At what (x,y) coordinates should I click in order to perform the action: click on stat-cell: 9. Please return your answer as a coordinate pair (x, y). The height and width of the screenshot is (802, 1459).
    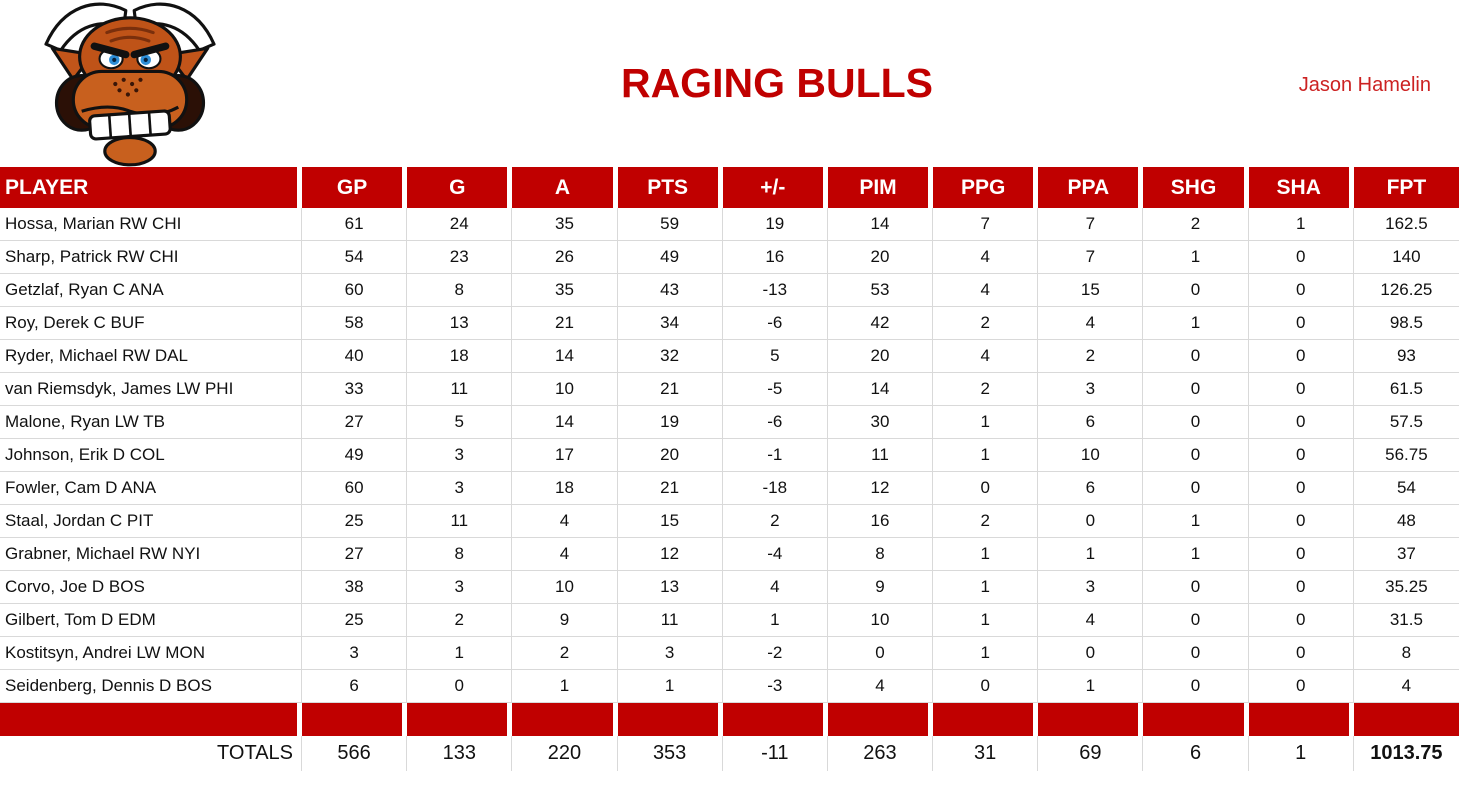
    Looking at the image, I should click on (565, 620).